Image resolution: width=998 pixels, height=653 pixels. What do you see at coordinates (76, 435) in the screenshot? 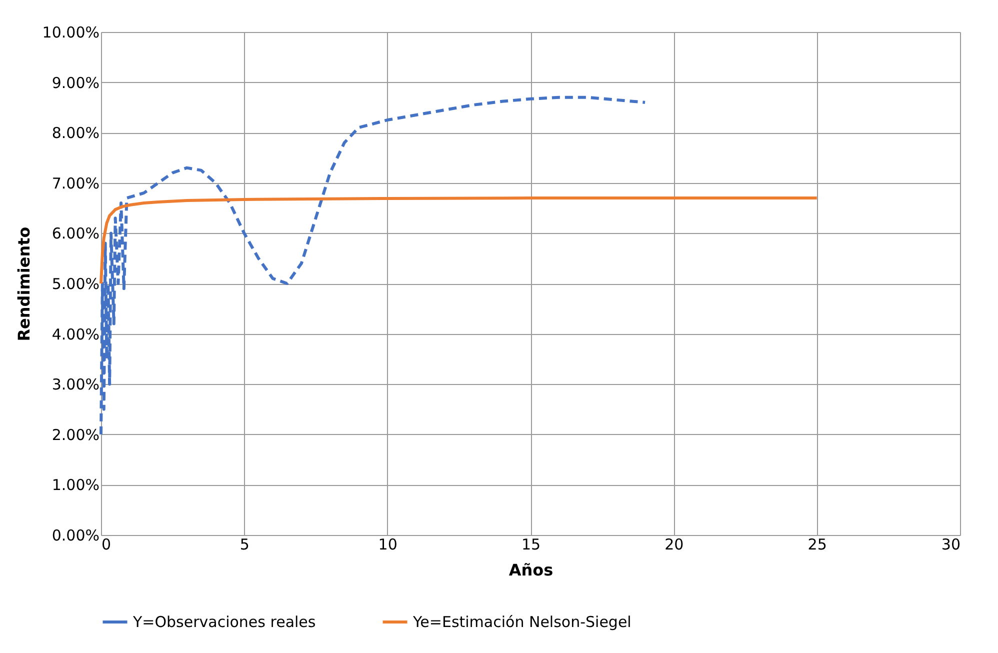
I see `y-tick-label: 2.00%` at bounding box center [76, 435].